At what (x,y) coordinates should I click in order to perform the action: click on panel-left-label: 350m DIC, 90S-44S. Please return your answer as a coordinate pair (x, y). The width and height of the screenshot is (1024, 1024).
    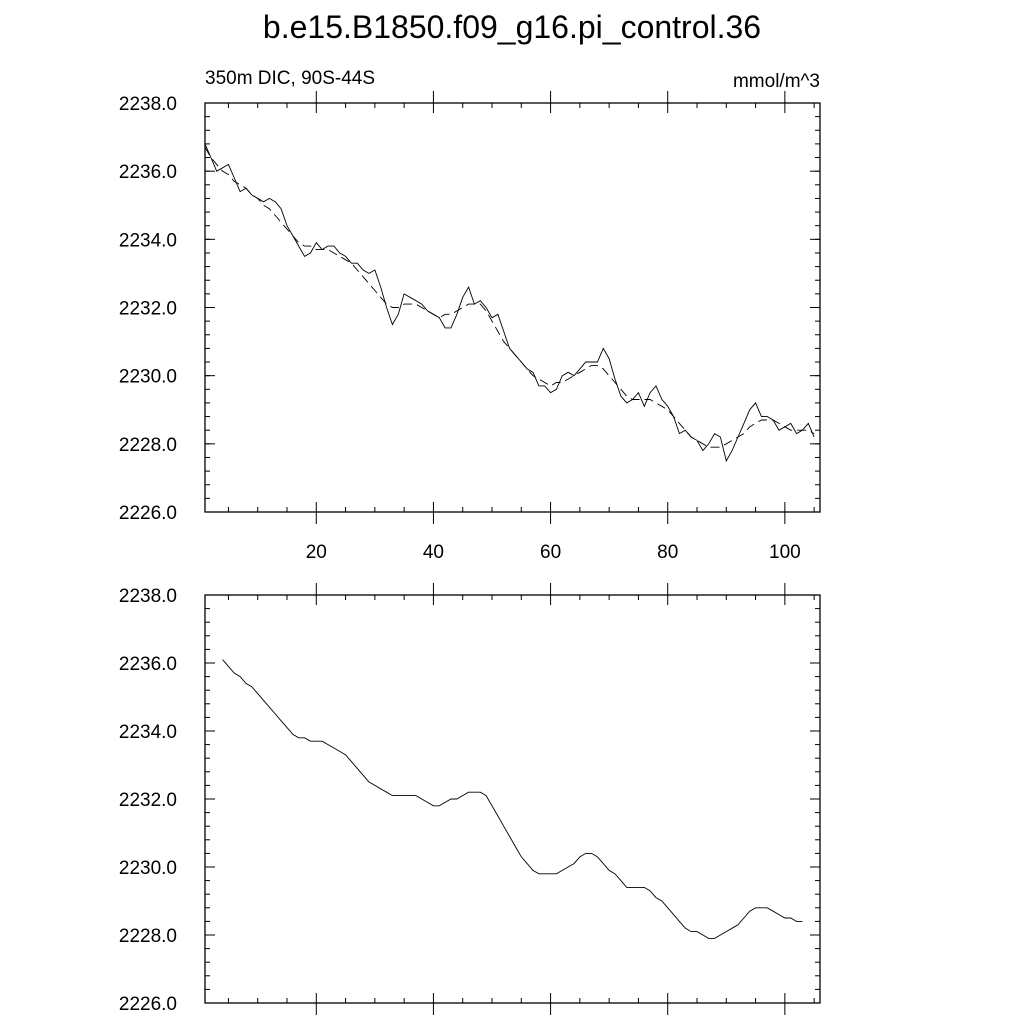
    Looking at the image, I should click on (290, 78).